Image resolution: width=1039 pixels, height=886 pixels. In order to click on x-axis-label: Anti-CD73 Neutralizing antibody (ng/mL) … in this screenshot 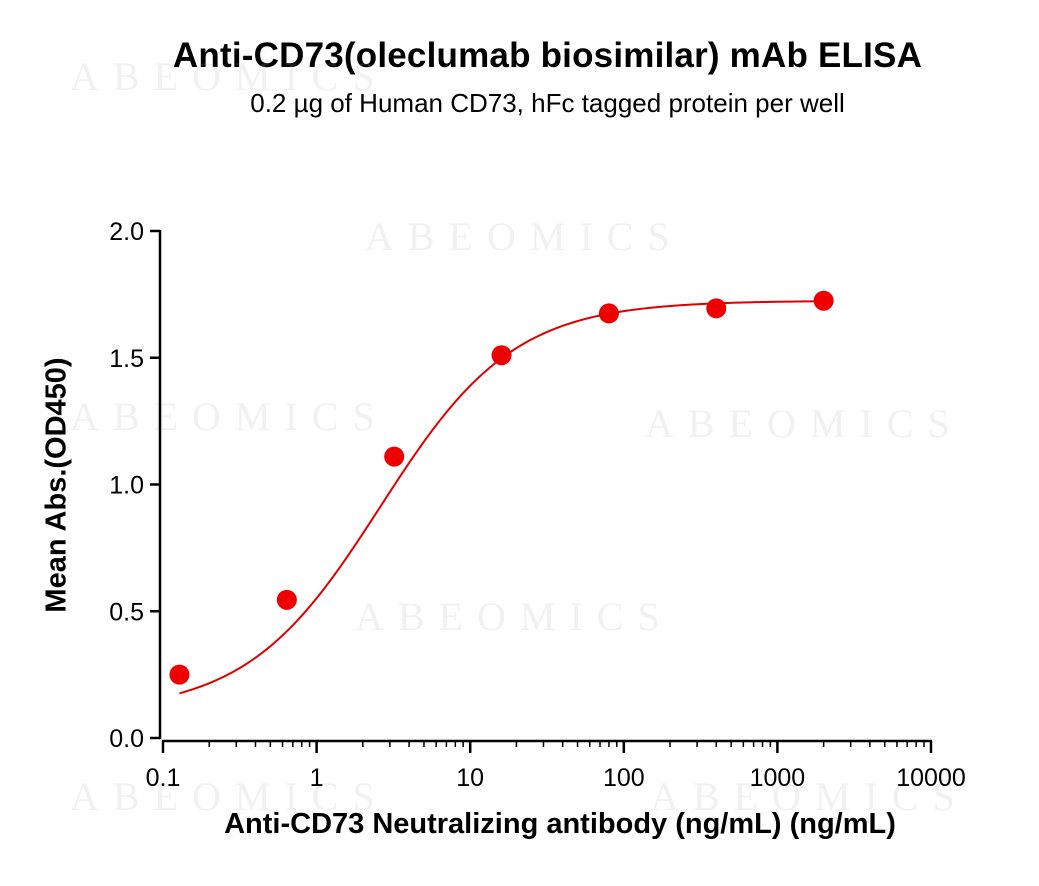, I will do `click(560, 824)`.